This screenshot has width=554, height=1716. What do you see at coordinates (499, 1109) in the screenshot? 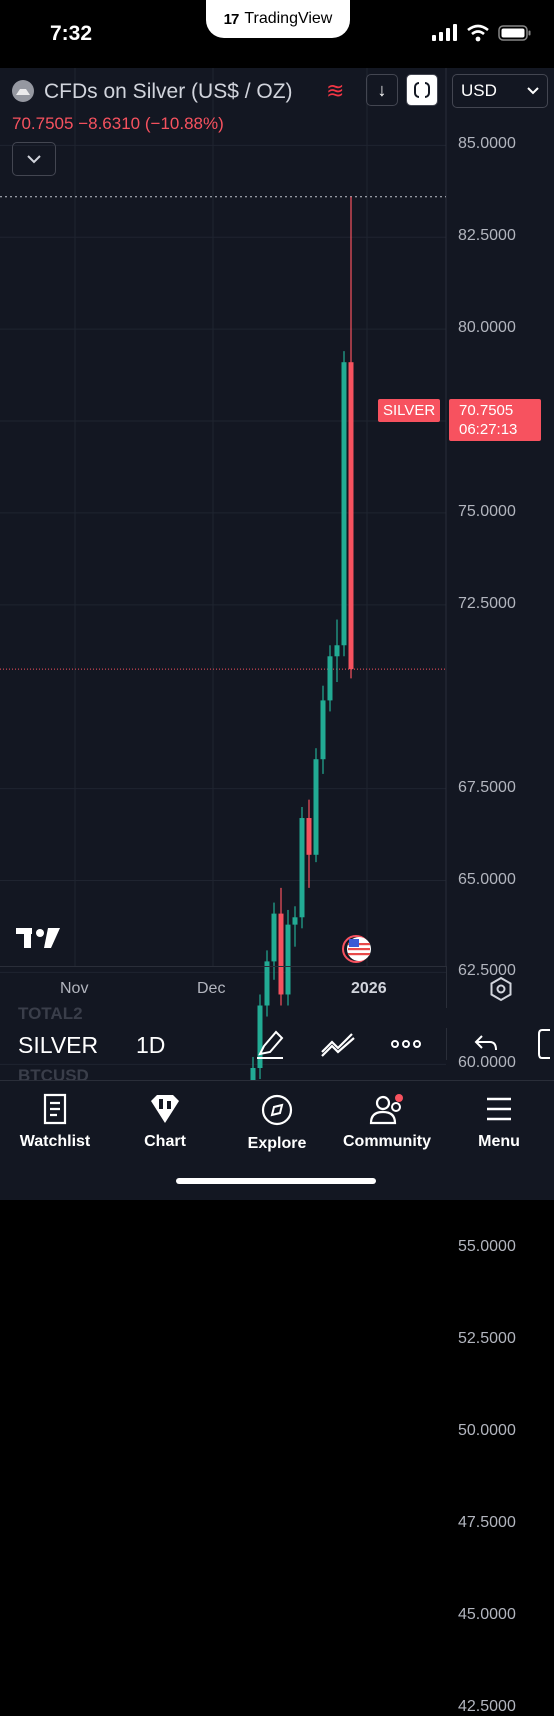
I see `menu-icon` at bounding box center [499, 1109].